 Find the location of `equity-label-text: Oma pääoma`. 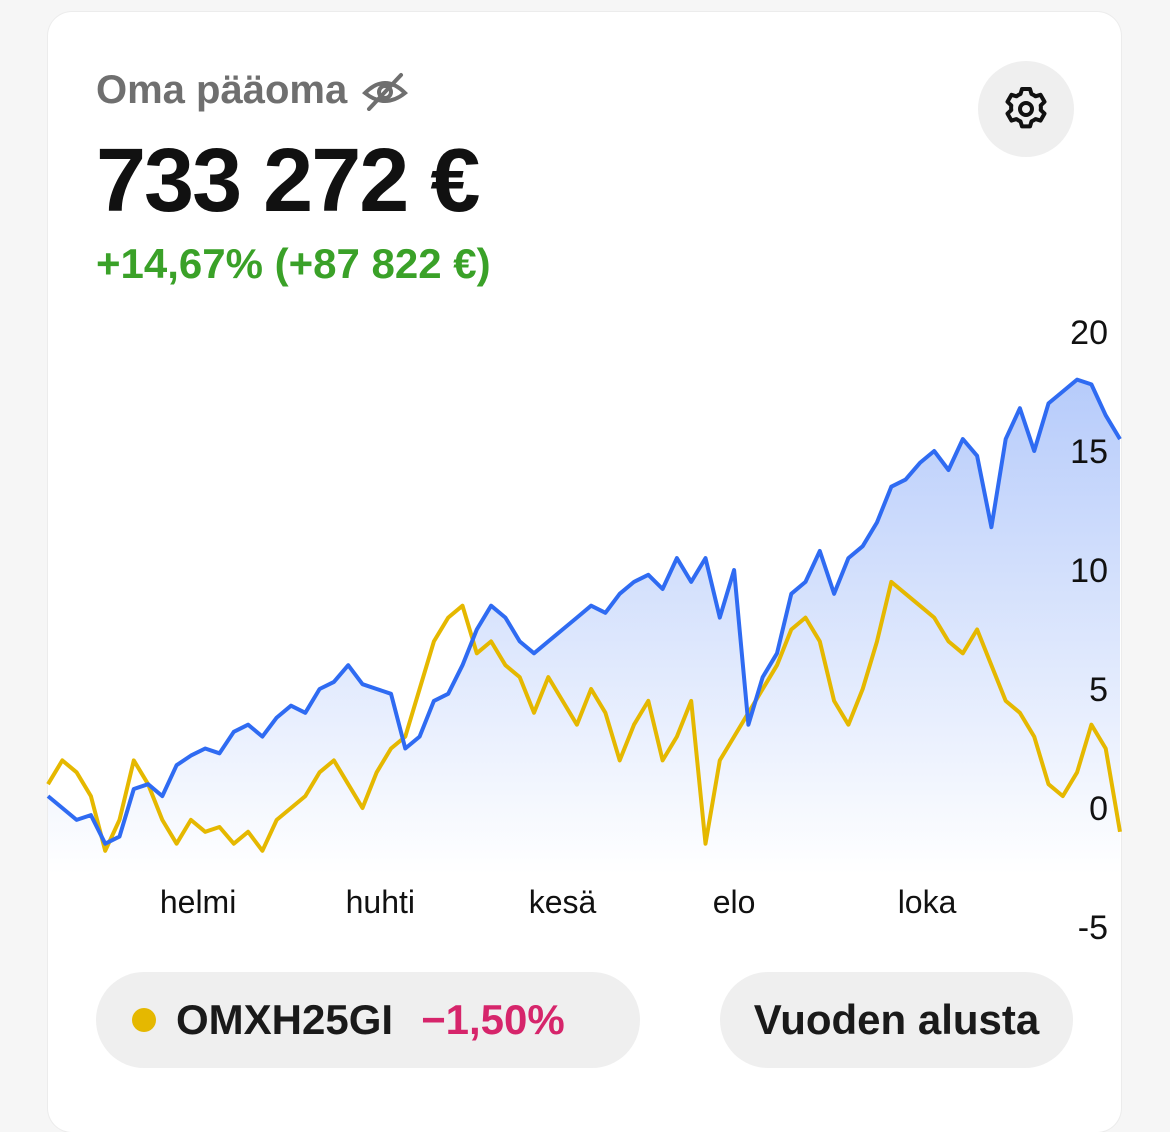

equity-label-text: Oma pääoma is located at coordinates (222, 90).